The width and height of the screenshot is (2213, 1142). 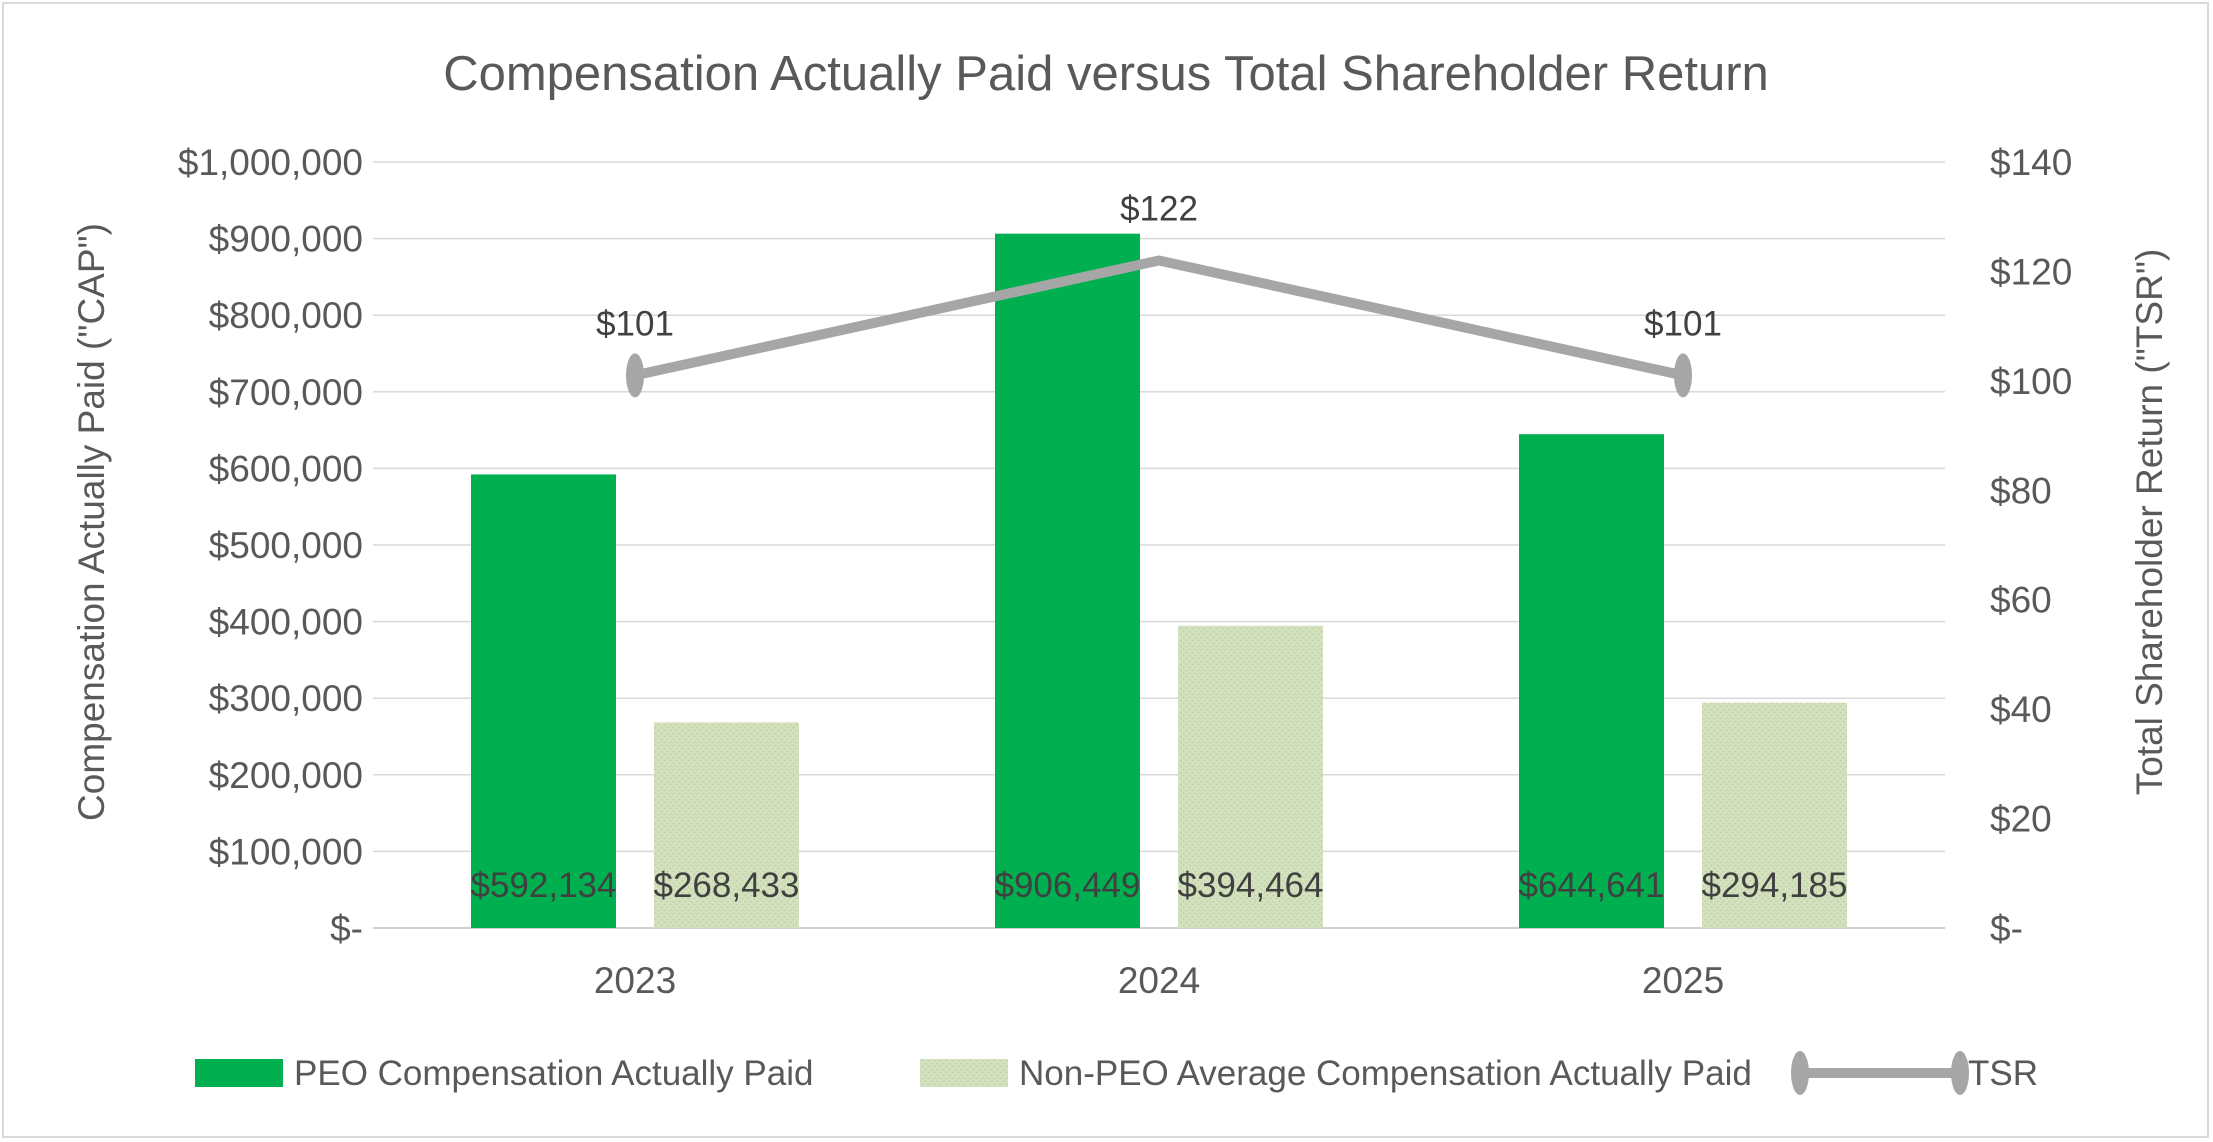 What do you see at coordinates (91, 522) in the screenshot?
I see `left-axis-title: Compensation Actually Paid ("CAP")` at bounding box center [91, 522].